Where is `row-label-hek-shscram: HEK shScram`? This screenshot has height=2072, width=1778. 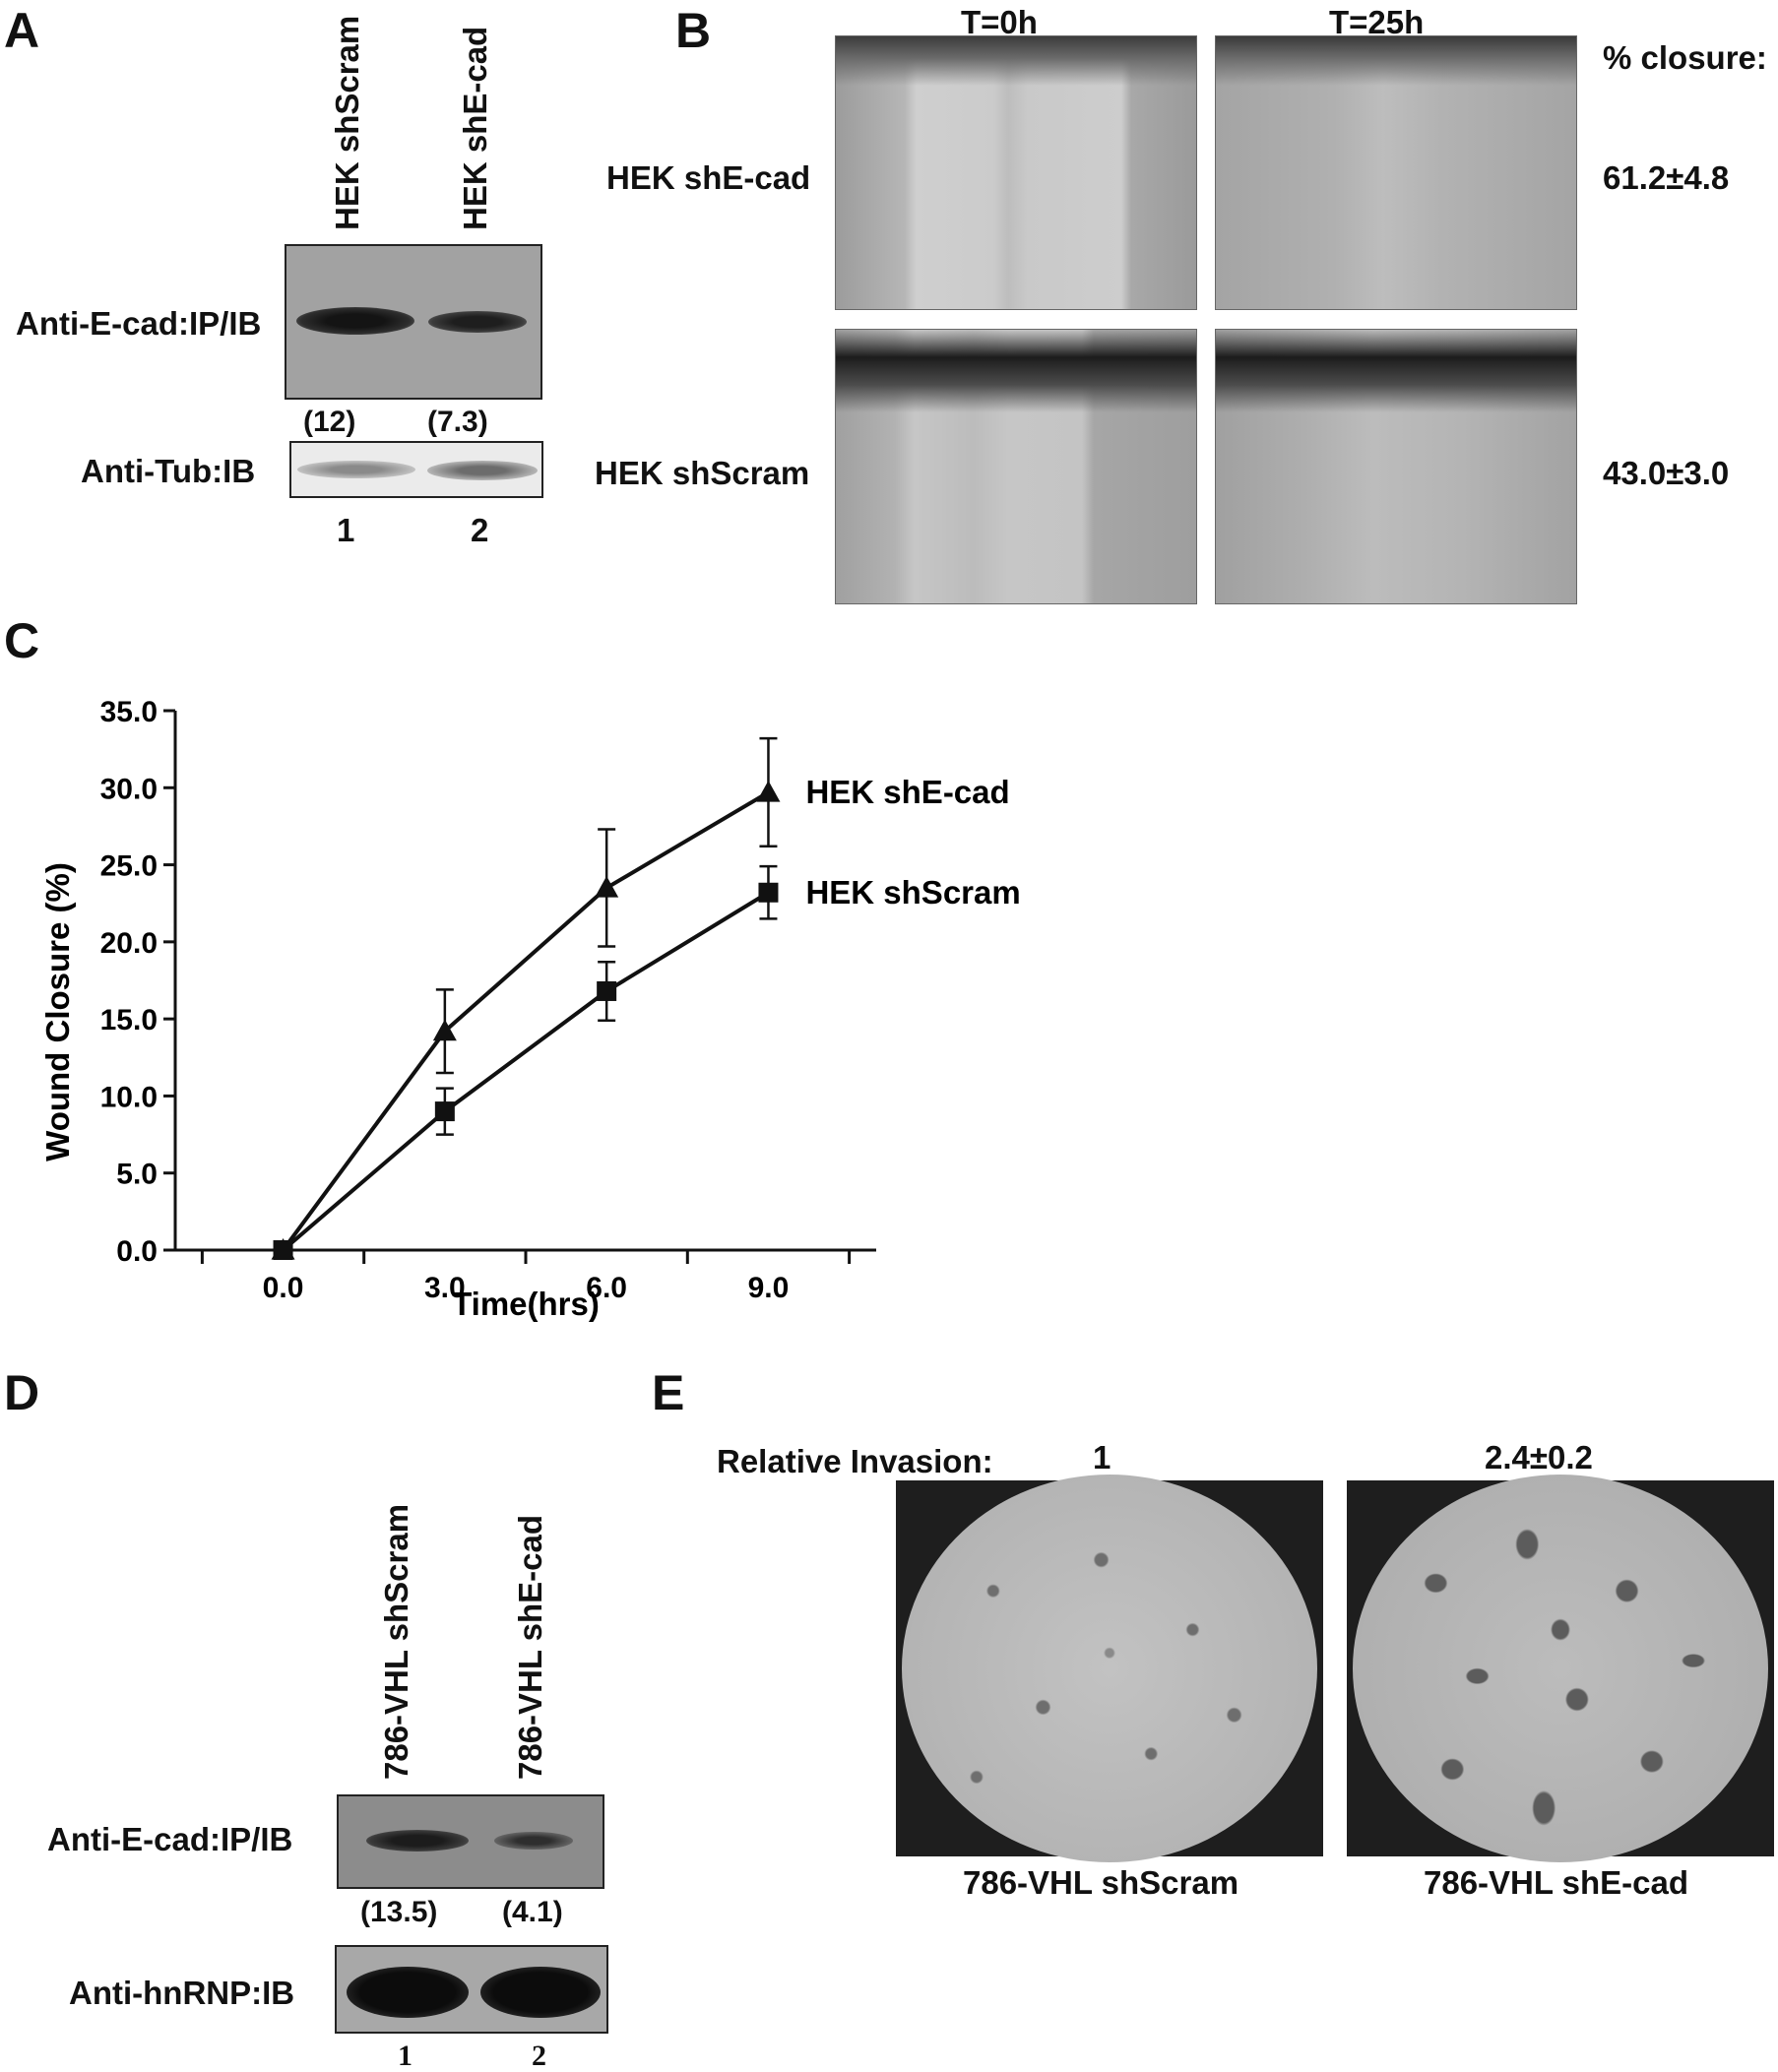
row-label-hek-shscram: HEK shScram is located at coordinates (702, 473).